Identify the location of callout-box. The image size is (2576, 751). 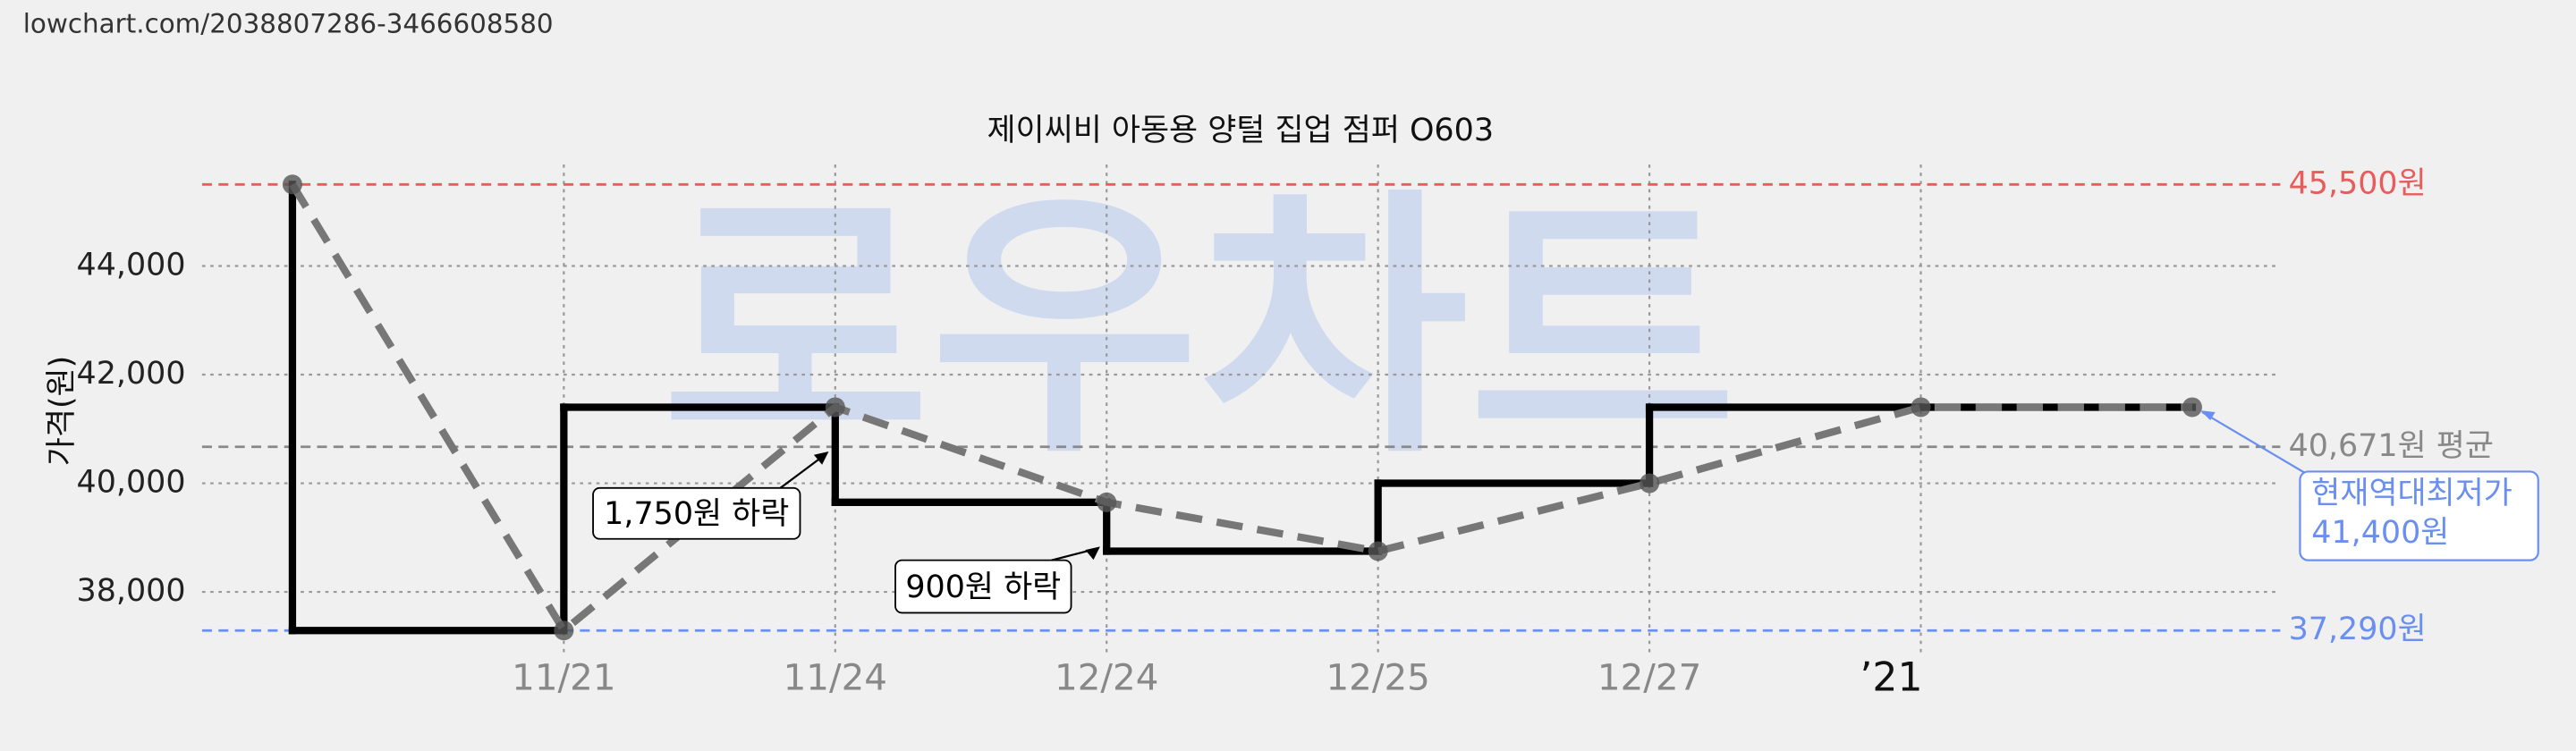
(2419, 515).